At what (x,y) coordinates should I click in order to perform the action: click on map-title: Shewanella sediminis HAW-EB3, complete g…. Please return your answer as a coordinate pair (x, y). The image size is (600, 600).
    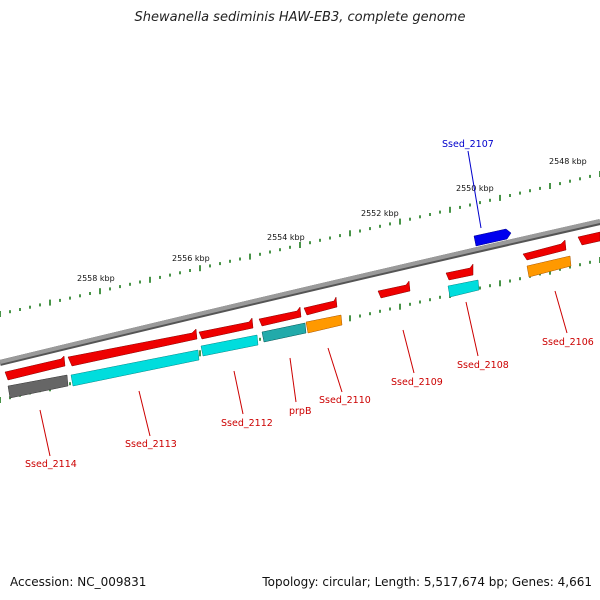
    Looking at the image, I should click on (300, 17).